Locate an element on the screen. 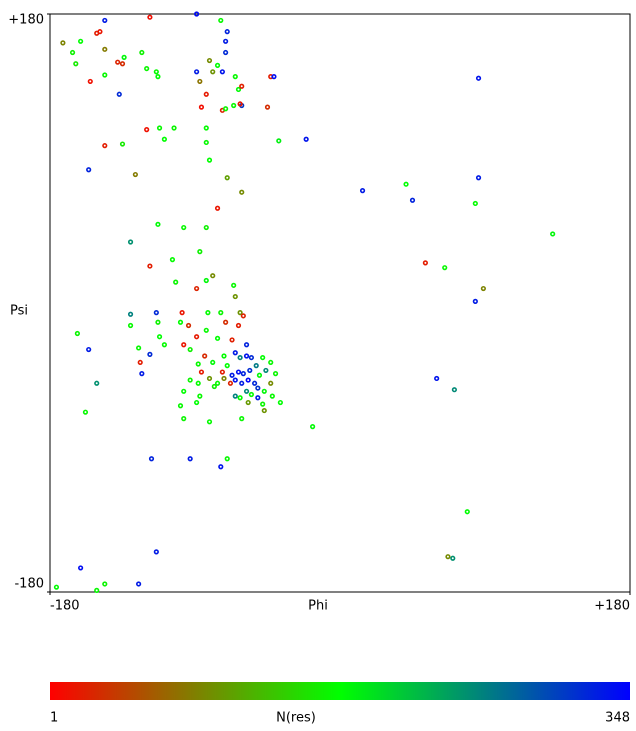  y-tick-label: -180 is located at coordinates (29, 584).